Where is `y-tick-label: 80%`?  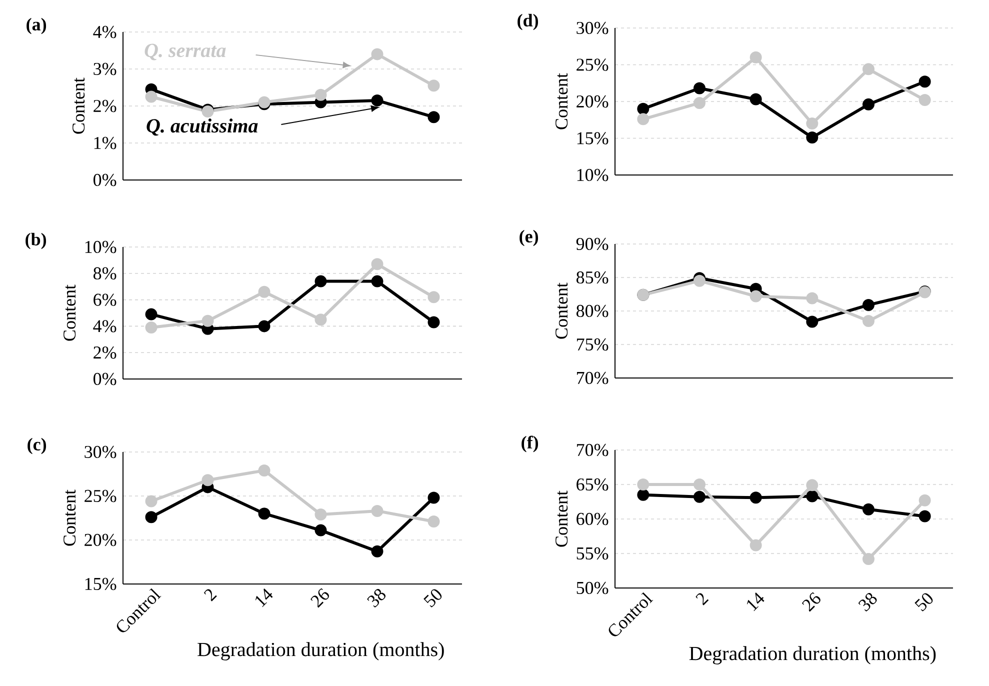 y-tick-label: 80% is located at coordinates (592, 311).